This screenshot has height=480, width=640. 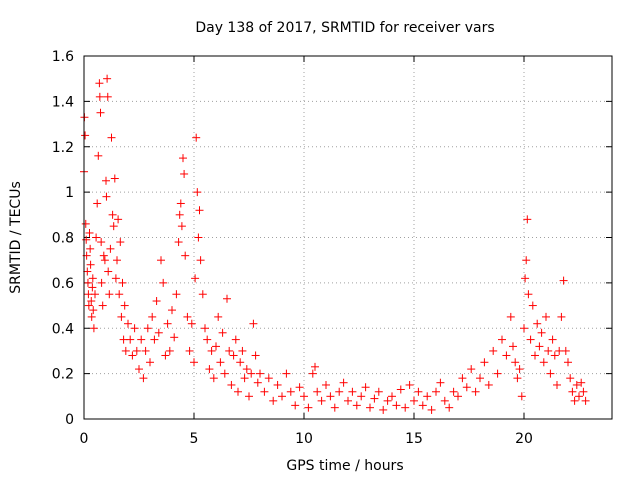 What do you see at coordinates (194, 439) in the screenshot?
I see `x-tick-label: 5` at bounding box center [194, 439].